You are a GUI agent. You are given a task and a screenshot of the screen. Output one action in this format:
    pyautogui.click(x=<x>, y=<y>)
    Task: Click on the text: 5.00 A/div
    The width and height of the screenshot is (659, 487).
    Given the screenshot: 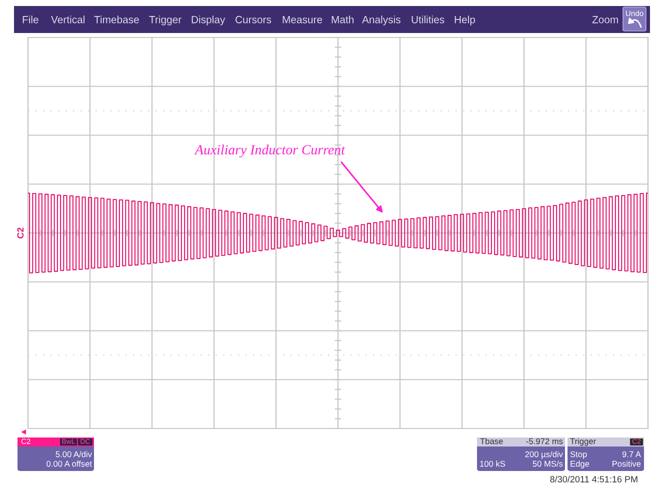 What is the action you would take?
    pyautogui.click(x=74, y=454)
    